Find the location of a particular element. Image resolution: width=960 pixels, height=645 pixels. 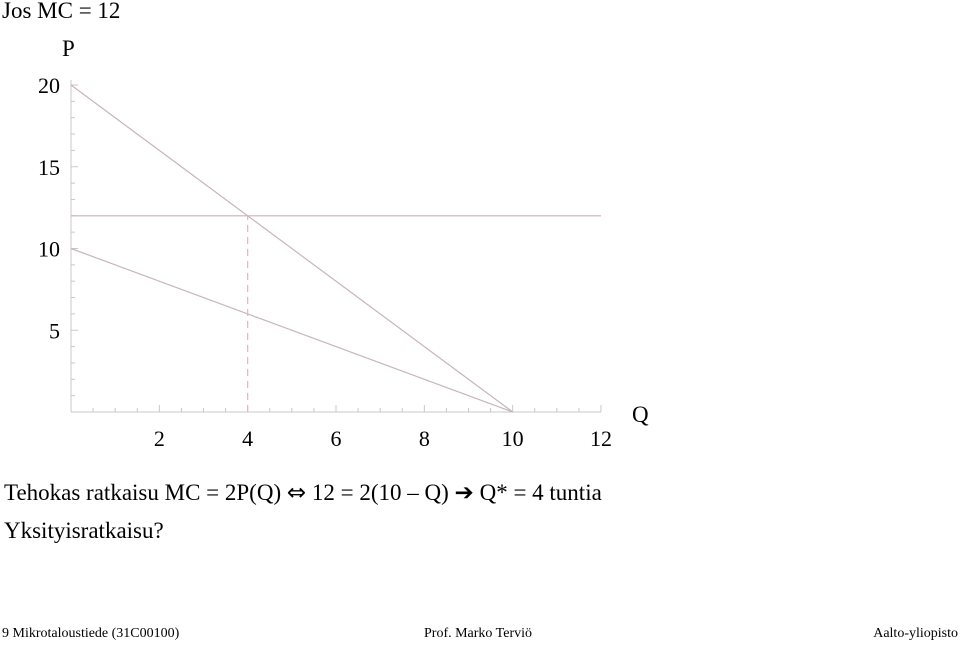

x-tick-label: 10 is located at coordinates (513, 438).